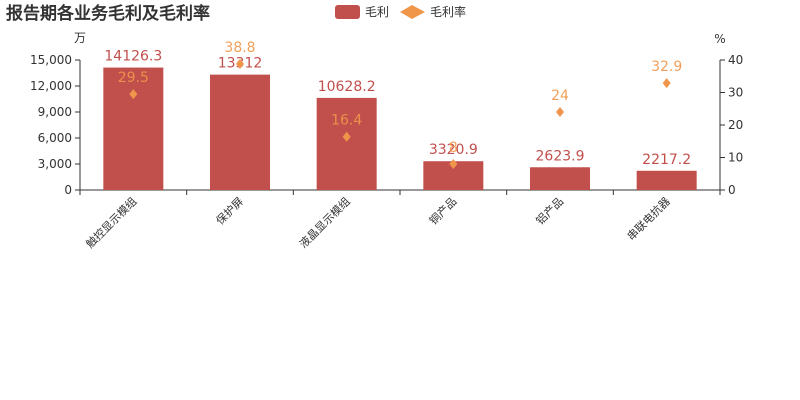 Image resolution: width=800 pixels, height=400 pixels. Describe the element at coordinates (108, 13) in the screenshot. I see `chart-title: 报告期各业务毛利及毛利率` at that location.